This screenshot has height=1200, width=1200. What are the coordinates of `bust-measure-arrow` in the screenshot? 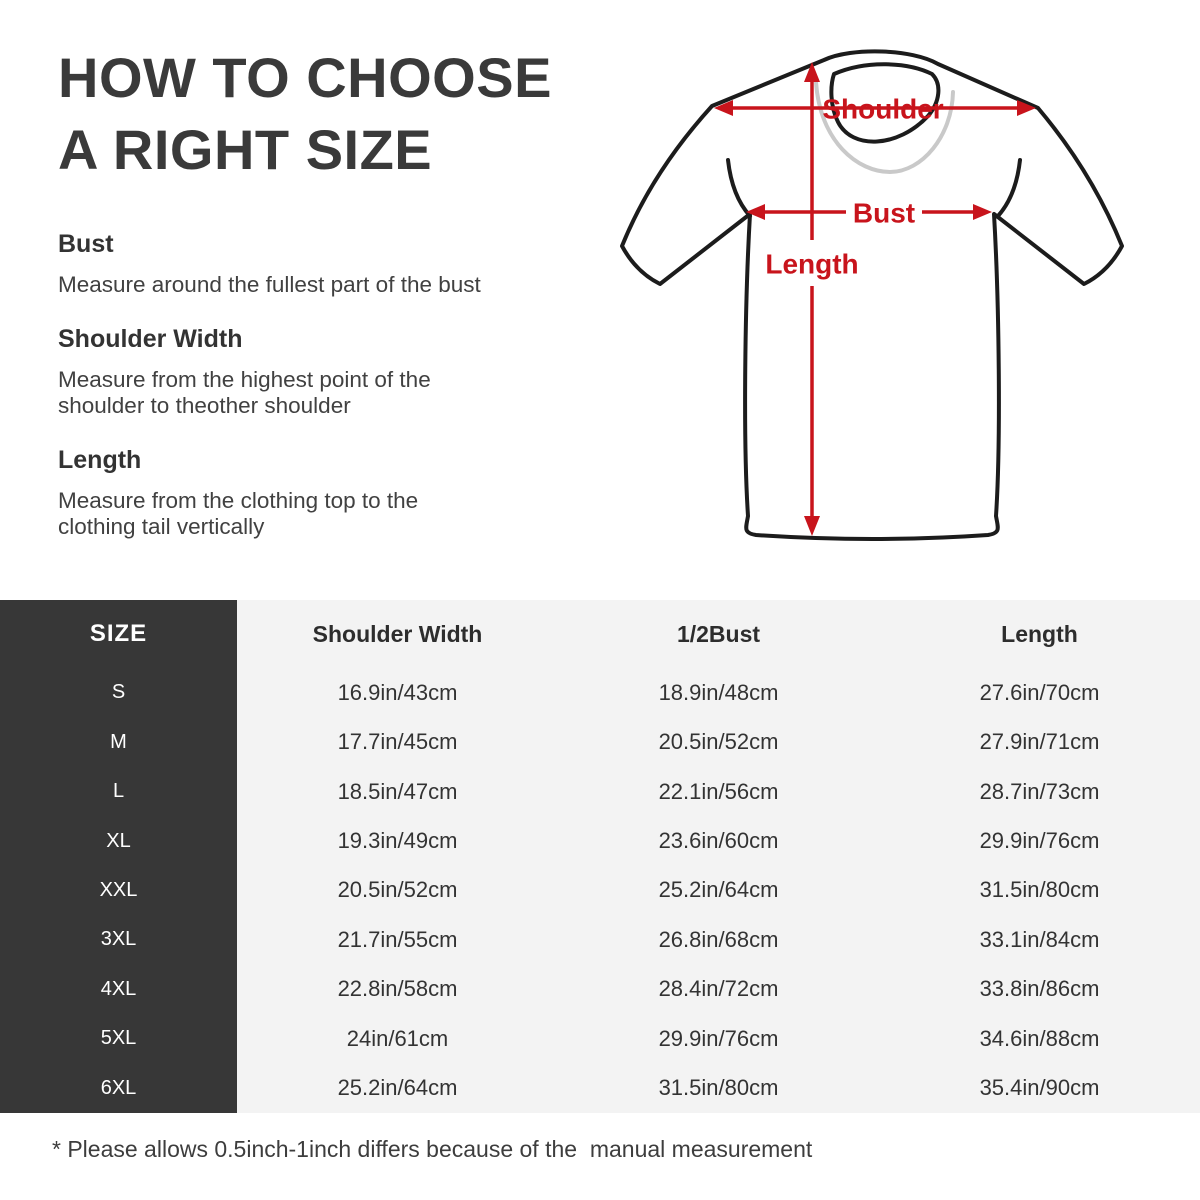 It's located at (869, 212).